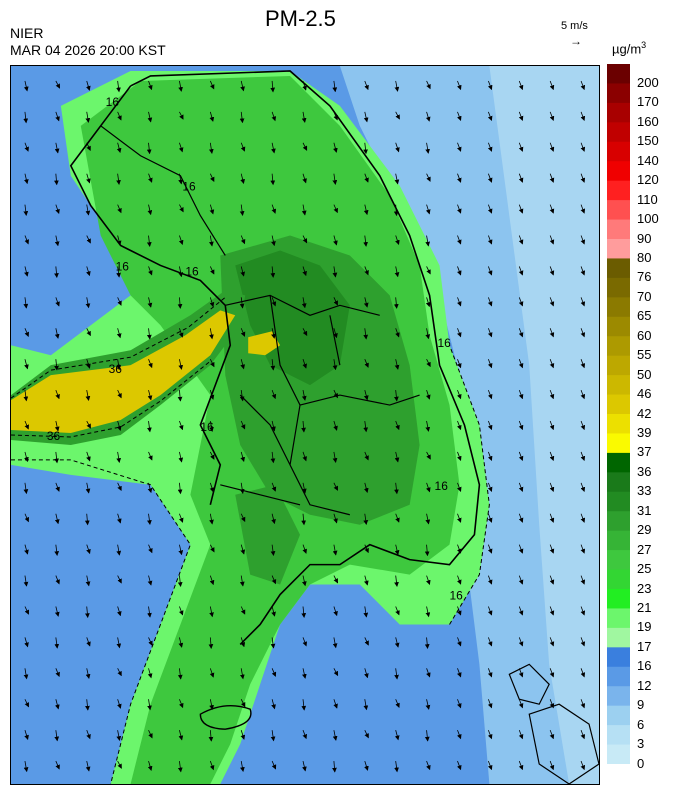 The height and width of the screenshot is (795, 673). I want to click on legend-tick-label: 76, so click(644, 277).